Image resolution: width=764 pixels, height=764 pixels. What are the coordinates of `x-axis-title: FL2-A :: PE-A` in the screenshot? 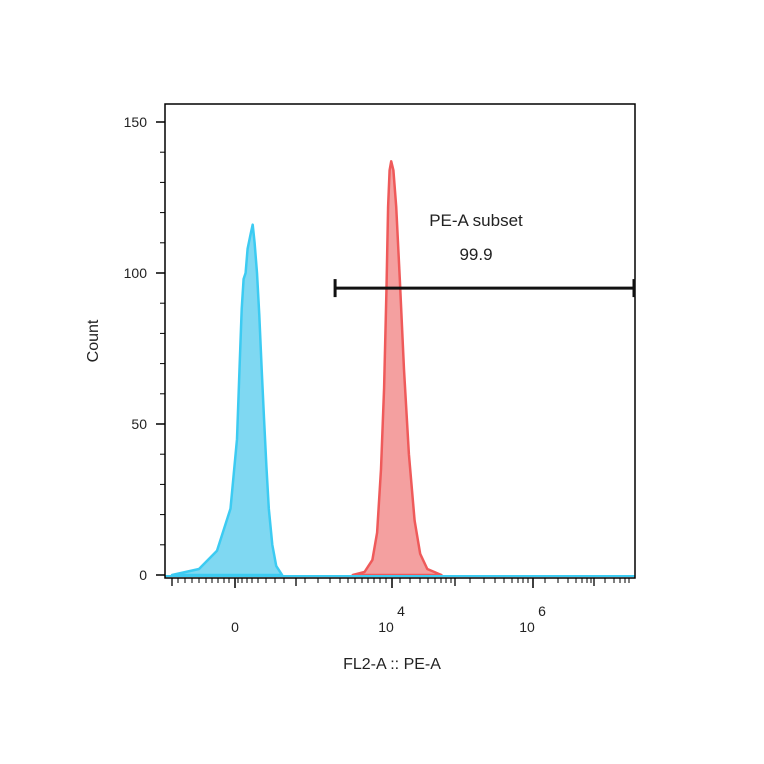 It's located at (392, 664).